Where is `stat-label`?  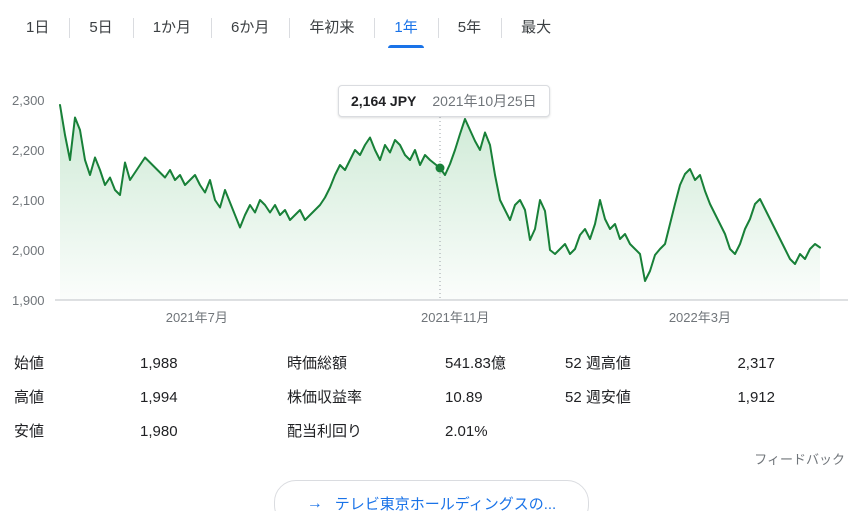 stat-label is located at coordinates (625, 432).